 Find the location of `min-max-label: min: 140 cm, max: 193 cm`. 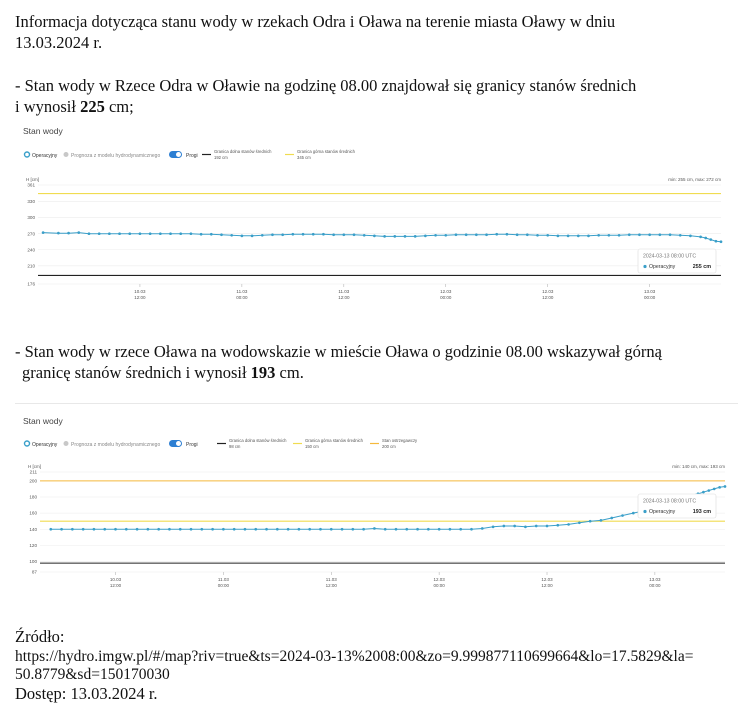

min-max-label: min: 140 cm, max: 193 cm is located at coordinates (698, 466).